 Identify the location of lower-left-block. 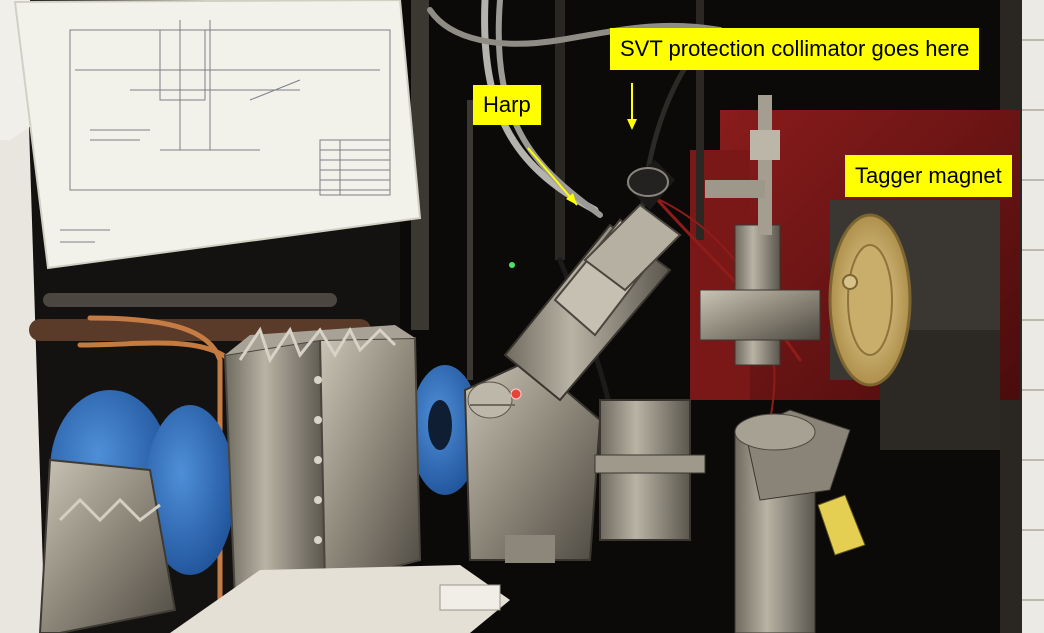
(107, 545).